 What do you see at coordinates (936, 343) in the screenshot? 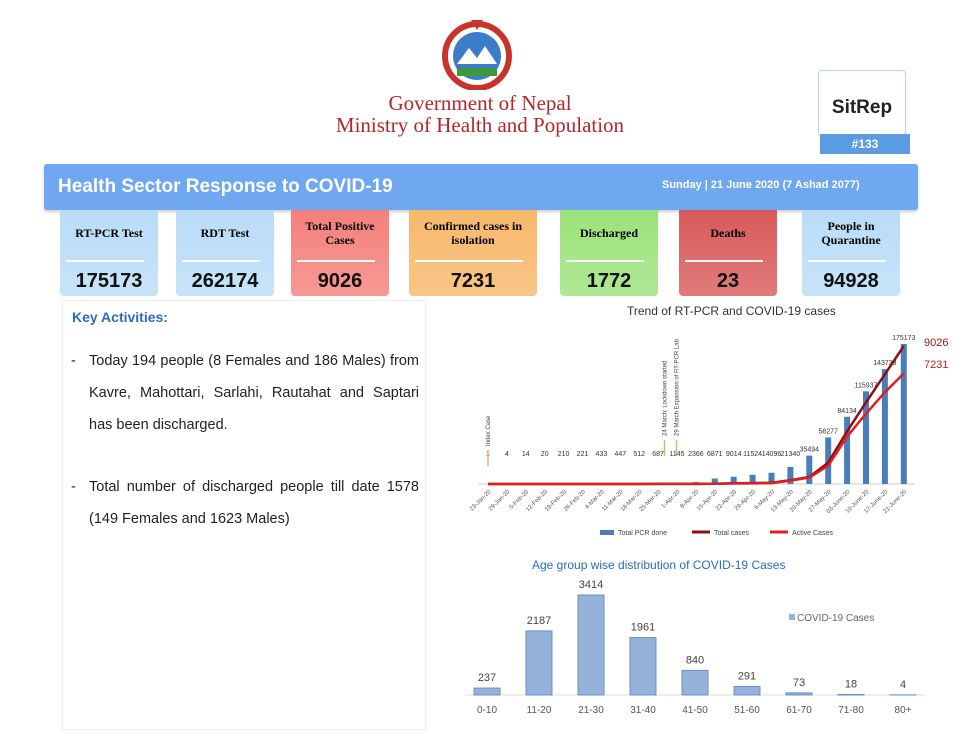
I see `end-label-total: 9026` at bounding box center [936, 343].